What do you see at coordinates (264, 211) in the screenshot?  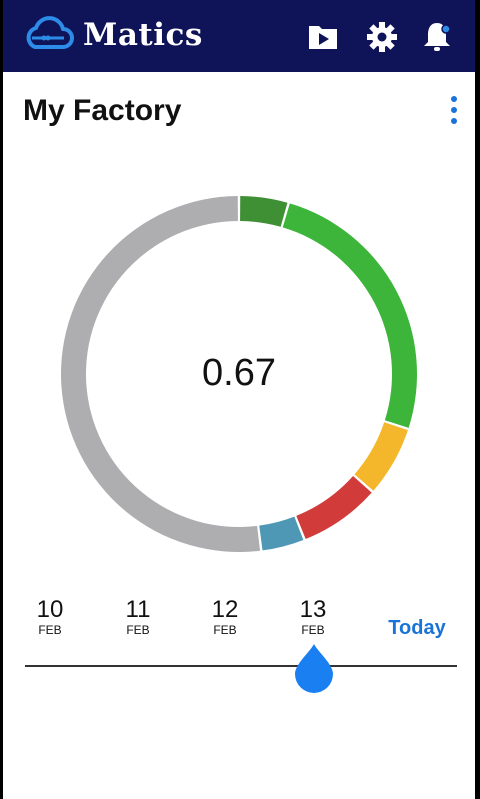 I see `segment-dark-green` at bounding box center [264, 211].